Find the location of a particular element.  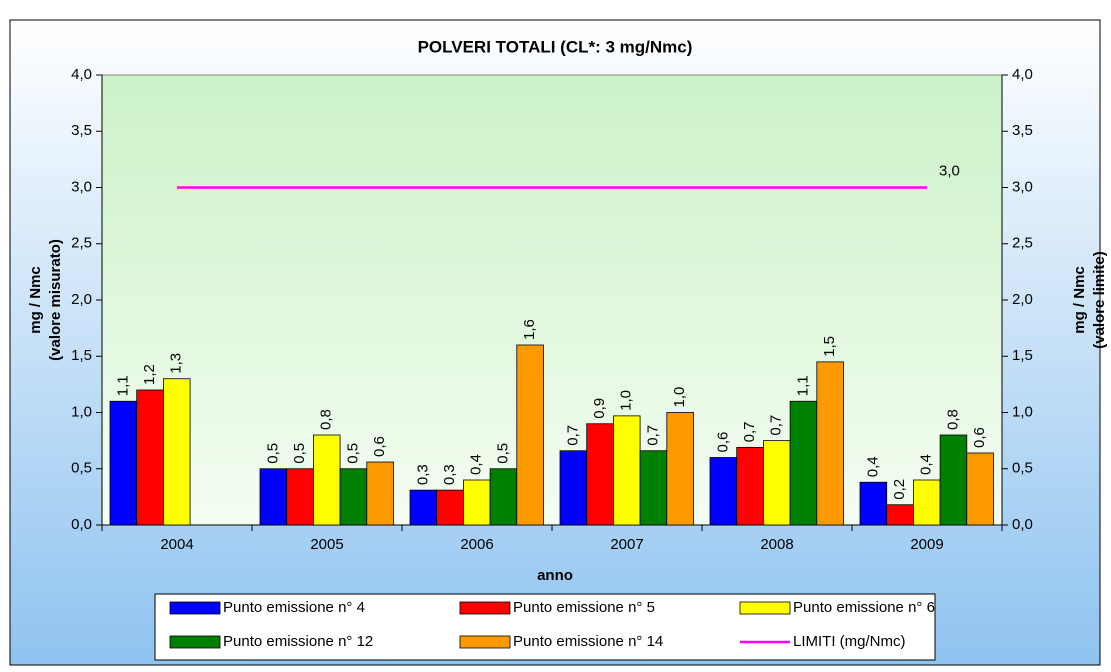

y2-tick-label: 3,0 is located at coordinates (1022, 186).